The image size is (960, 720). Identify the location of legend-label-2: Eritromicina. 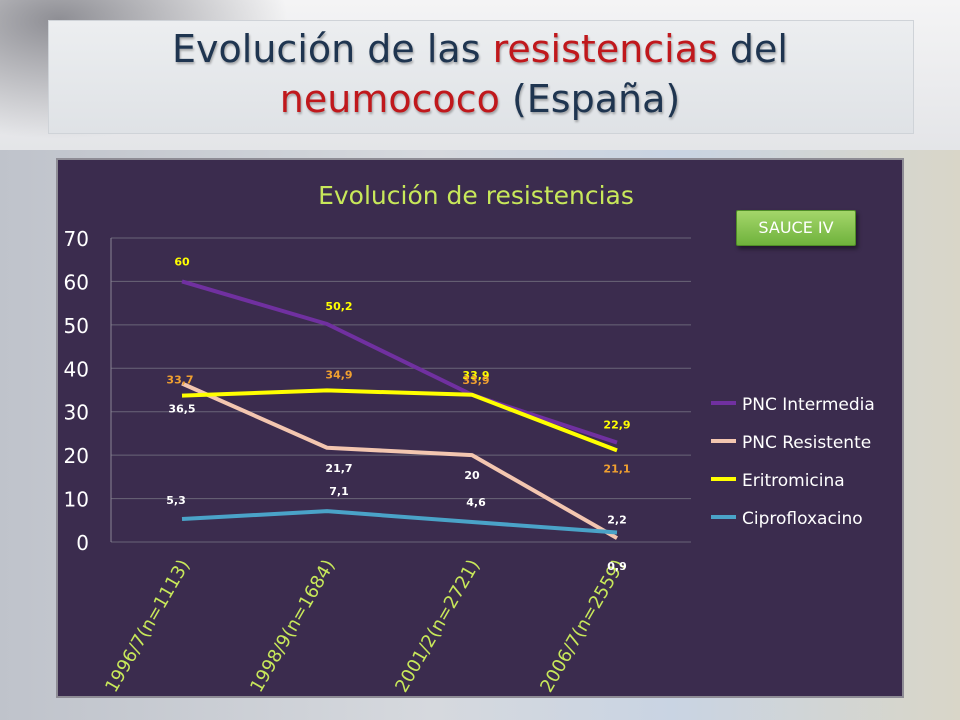
(793, 481).